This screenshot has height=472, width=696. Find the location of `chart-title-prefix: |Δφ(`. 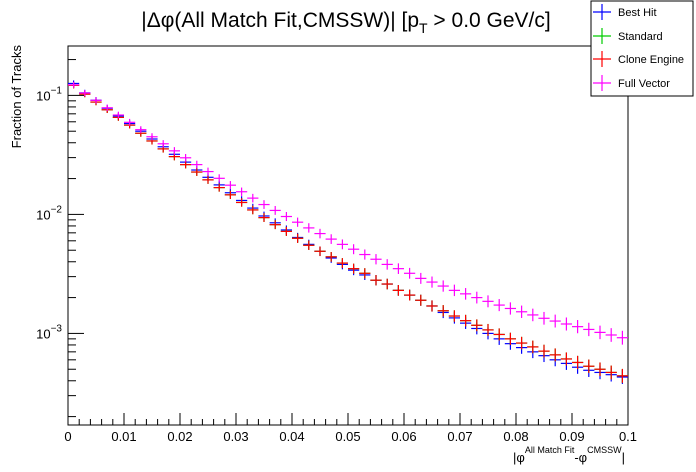

chart-title-prefix: |Δφ( is located at coordinates (161, 20).